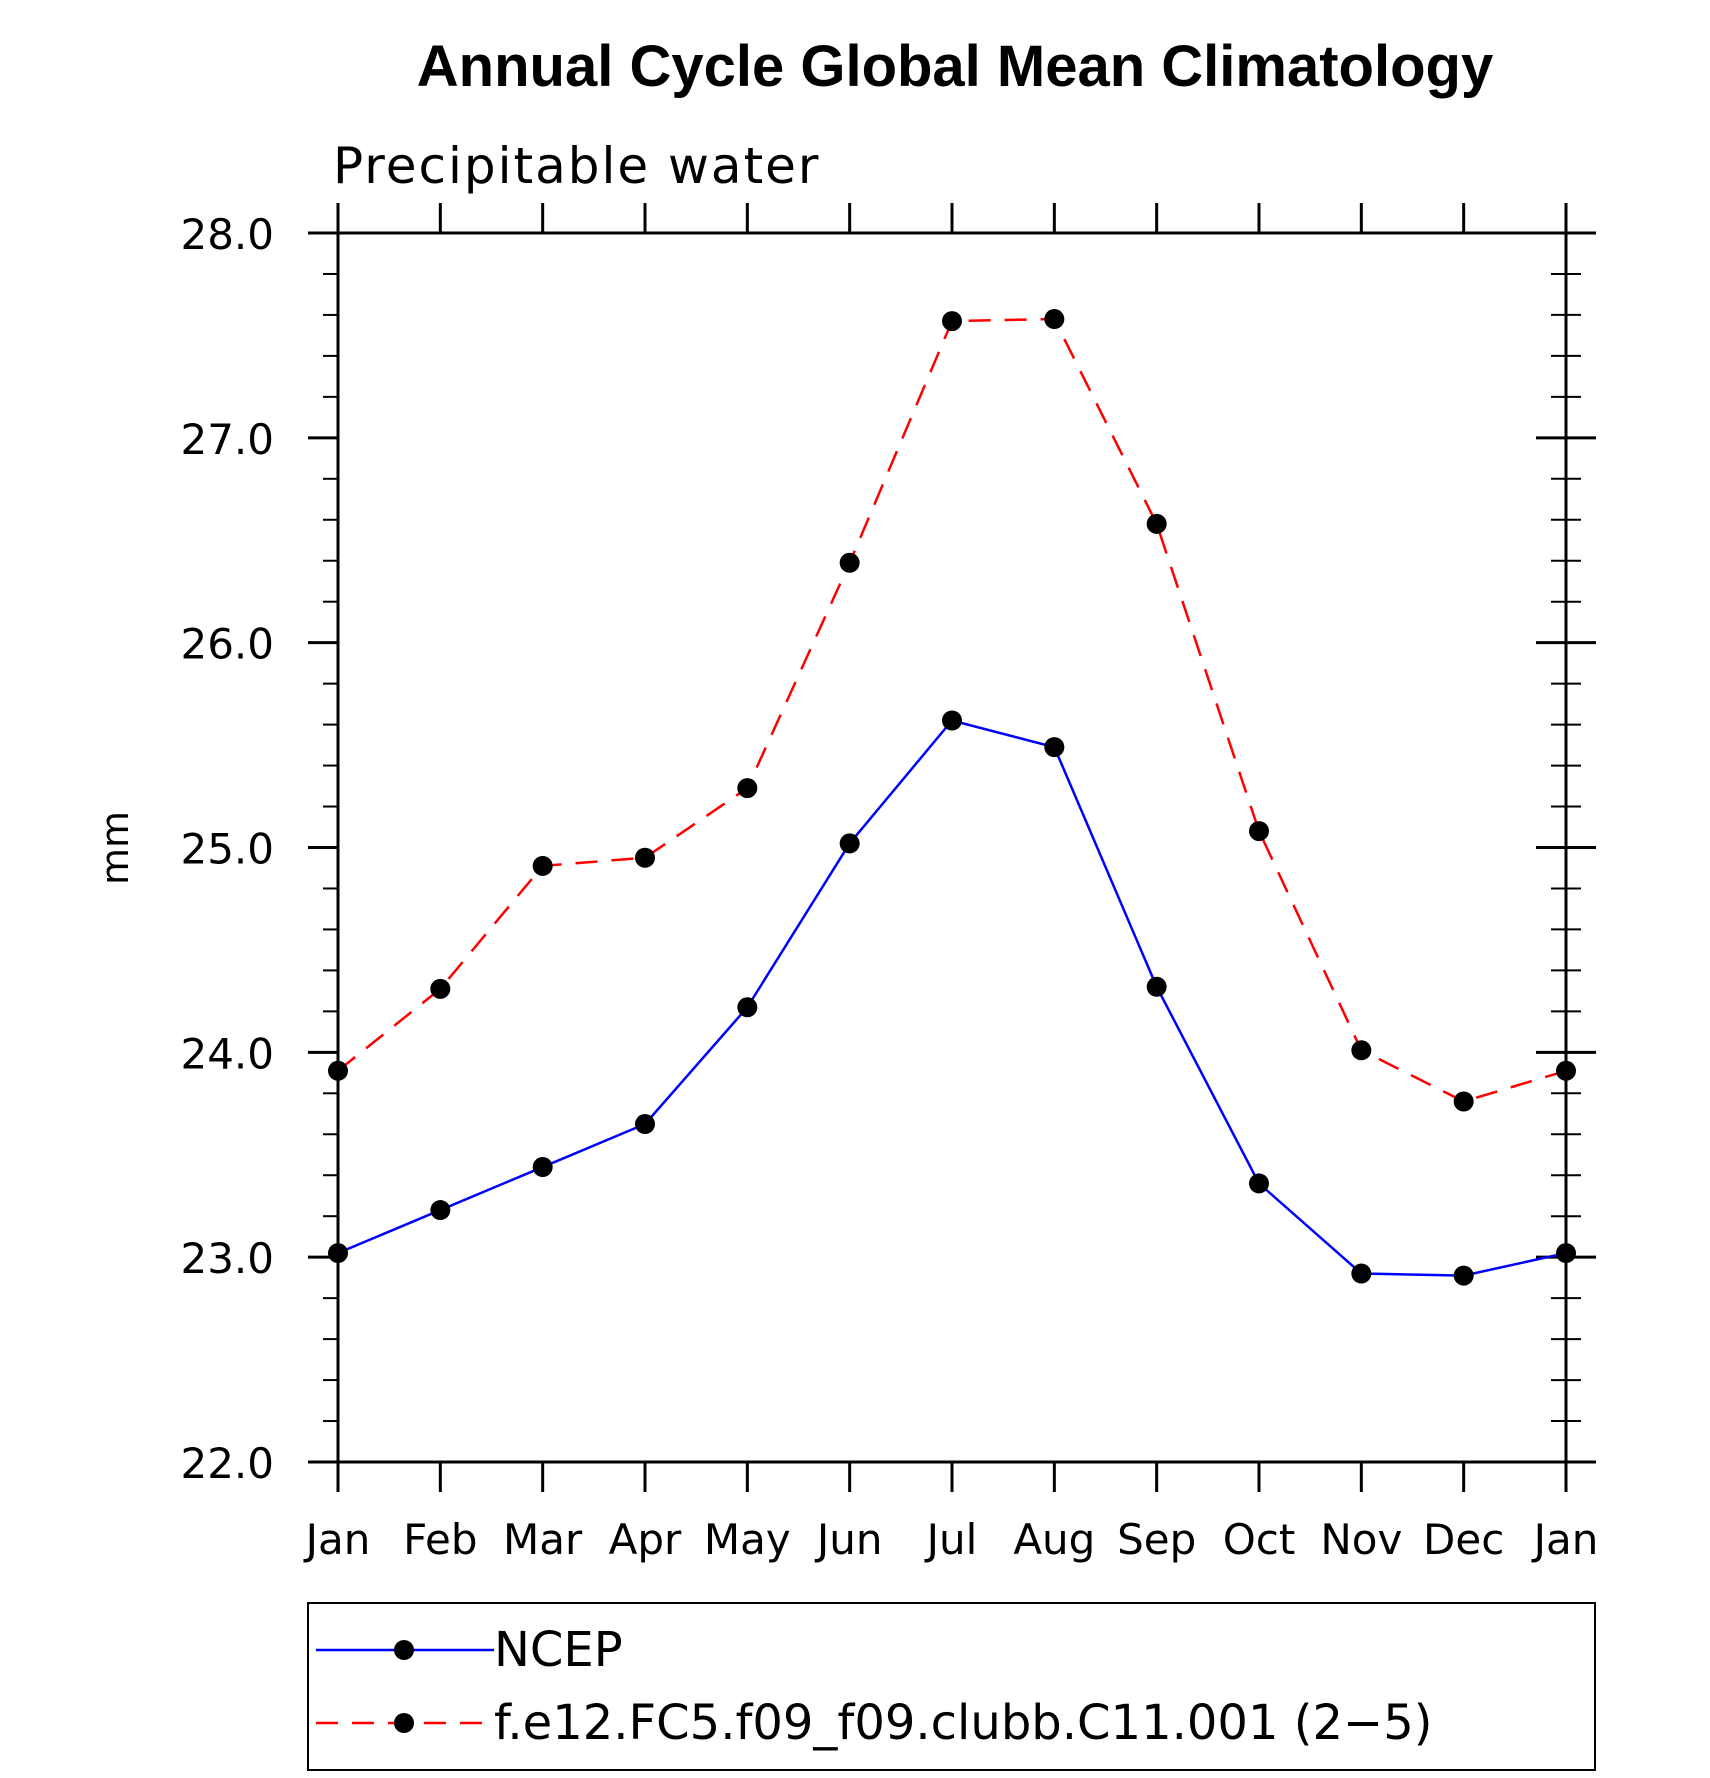 The image size is (1710, 1778). I want to click on chart-subtitle: Precipitable water, so click(577, 166).